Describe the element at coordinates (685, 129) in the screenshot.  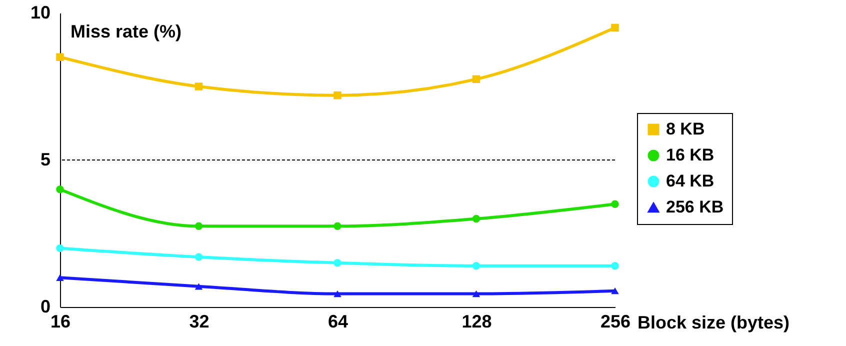
I see `legend-label: 8 KB` at that location.